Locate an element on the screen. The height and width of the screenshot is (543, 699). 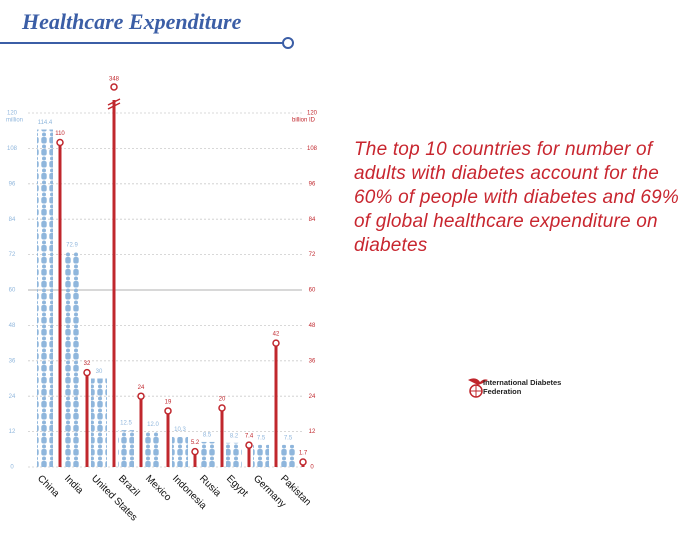
value-label: 8.2 is located at coordinates (234, 436).